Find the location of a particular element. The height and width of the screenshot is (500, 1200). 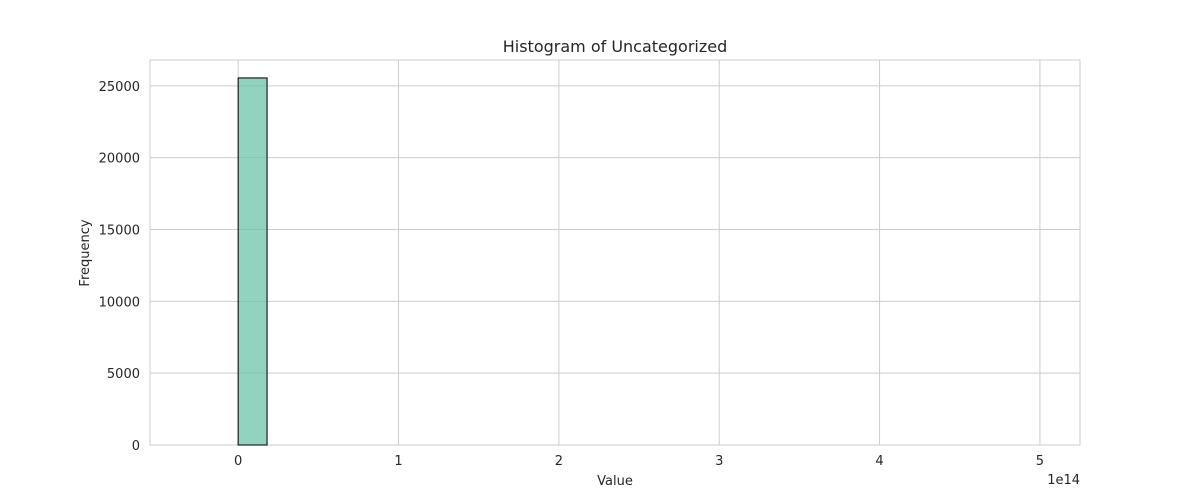

y-tick-label: 10000 is located at coordinates (119, 302).